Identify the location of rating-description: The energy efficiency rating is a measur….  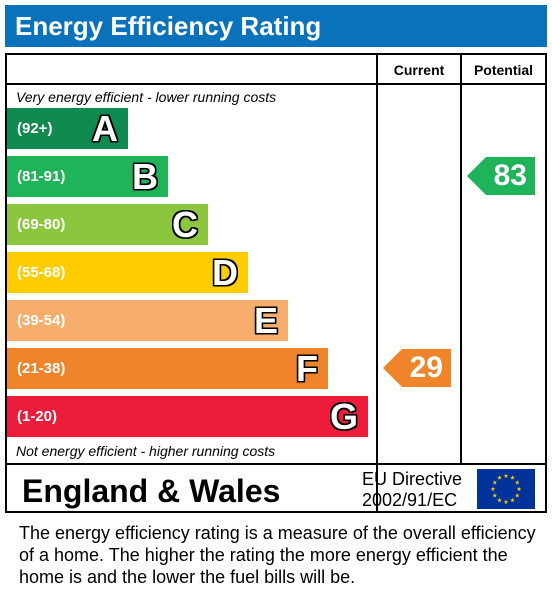
(277, 555).